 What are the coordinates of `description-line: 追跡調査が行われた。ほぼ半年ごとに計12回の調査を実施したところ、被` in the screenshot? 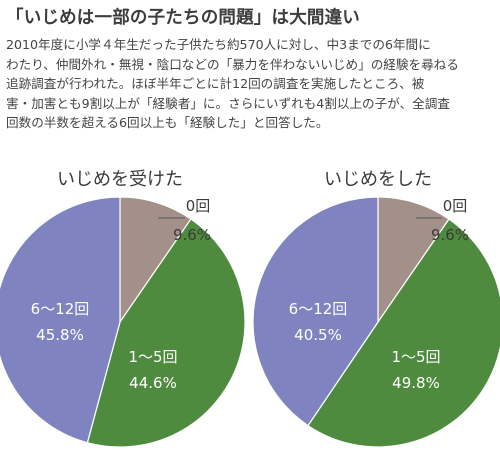 It's located at (215, 83).